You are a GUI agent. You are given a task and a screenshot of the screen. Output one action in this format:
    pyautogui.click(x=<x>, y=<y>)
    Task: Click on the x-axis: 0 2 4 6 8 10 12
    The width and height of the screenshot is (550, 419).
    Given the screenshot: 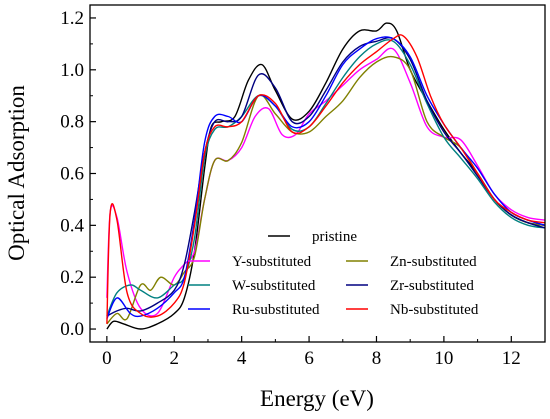 What is the action you would take?
    pyautogui.click(x=311, y=352)
    